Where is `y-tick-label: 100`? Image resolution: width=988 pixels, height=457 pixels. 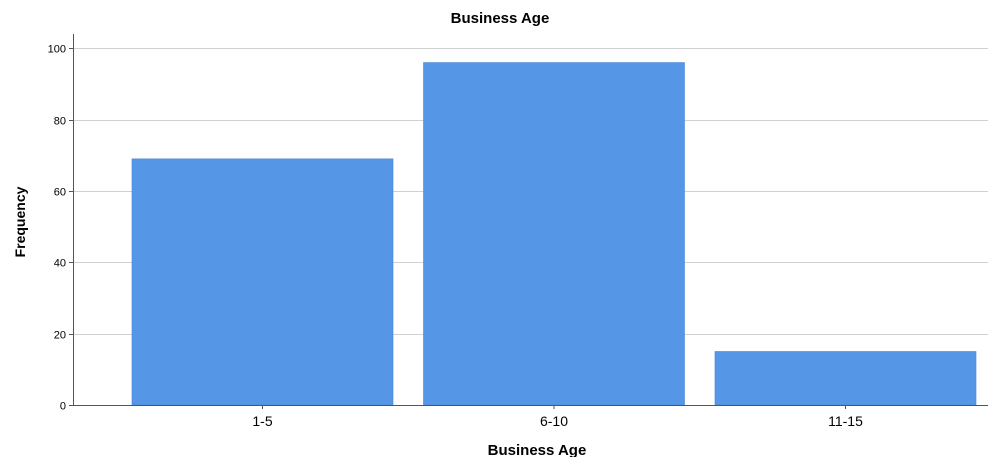
y-tick-label: 100 is located at coordinates (57, 50).